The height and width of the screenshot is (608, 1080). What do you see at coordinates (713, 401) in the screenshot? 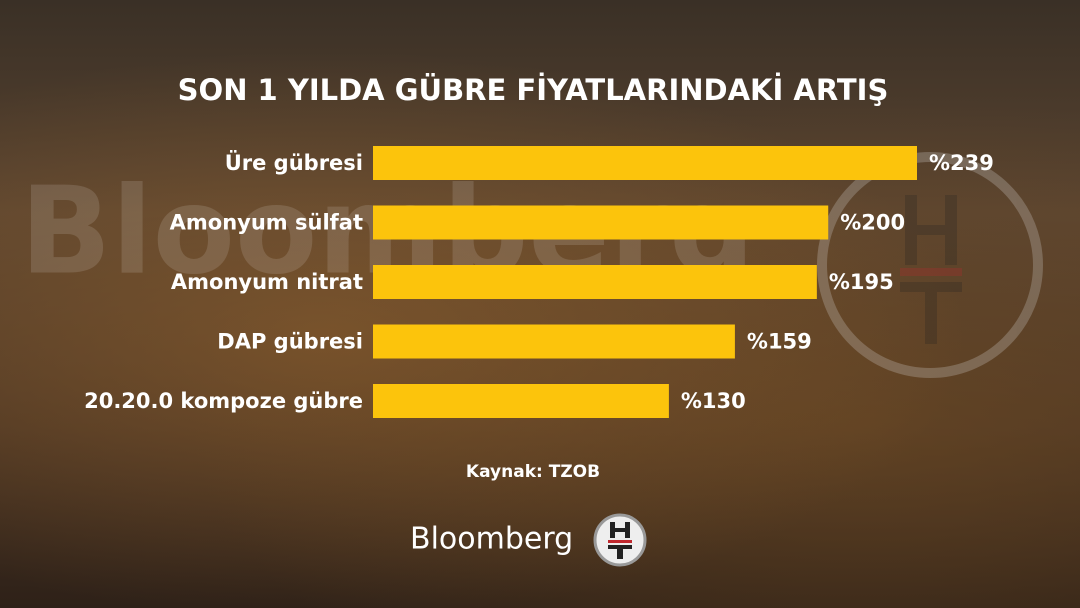
I see `value-label: %130` at bounding box center [713, 401].